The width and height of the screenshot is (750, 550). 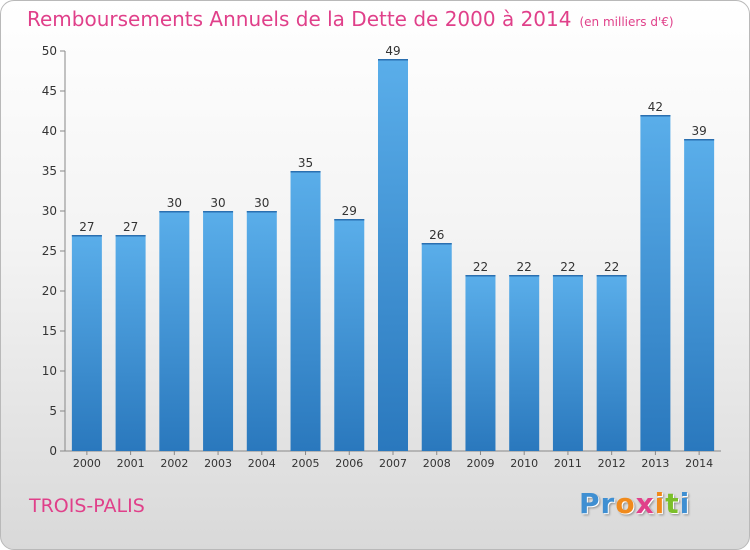 What do you see at coordinates (87, 506) in the screenshot?
I see `commune-name: TROIS-PALIS` at bounding box center [87, 506].